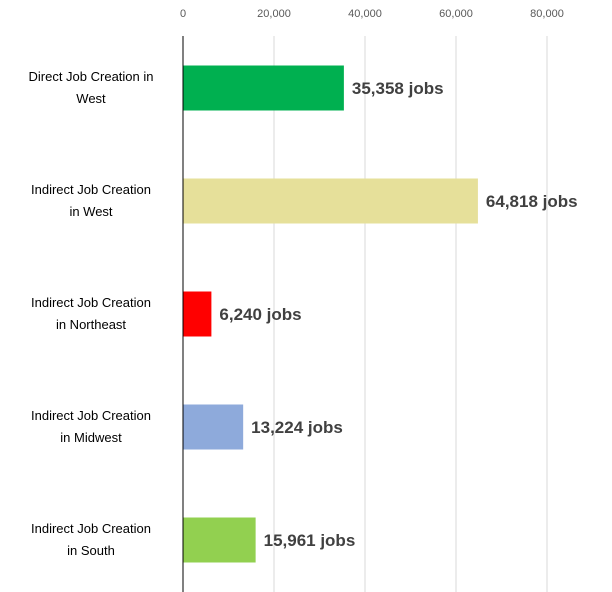 Image resolution: width=612 pixels, height=592 pixels. I want to click on x-tick-label: 80,000, so click(547, 14).